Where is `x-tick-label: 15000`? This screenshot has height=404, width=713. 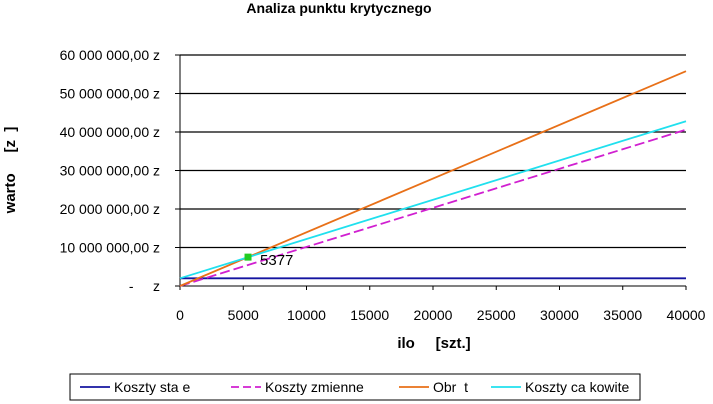
x-tick-label: 15000 is located at coordinates (369, 315).